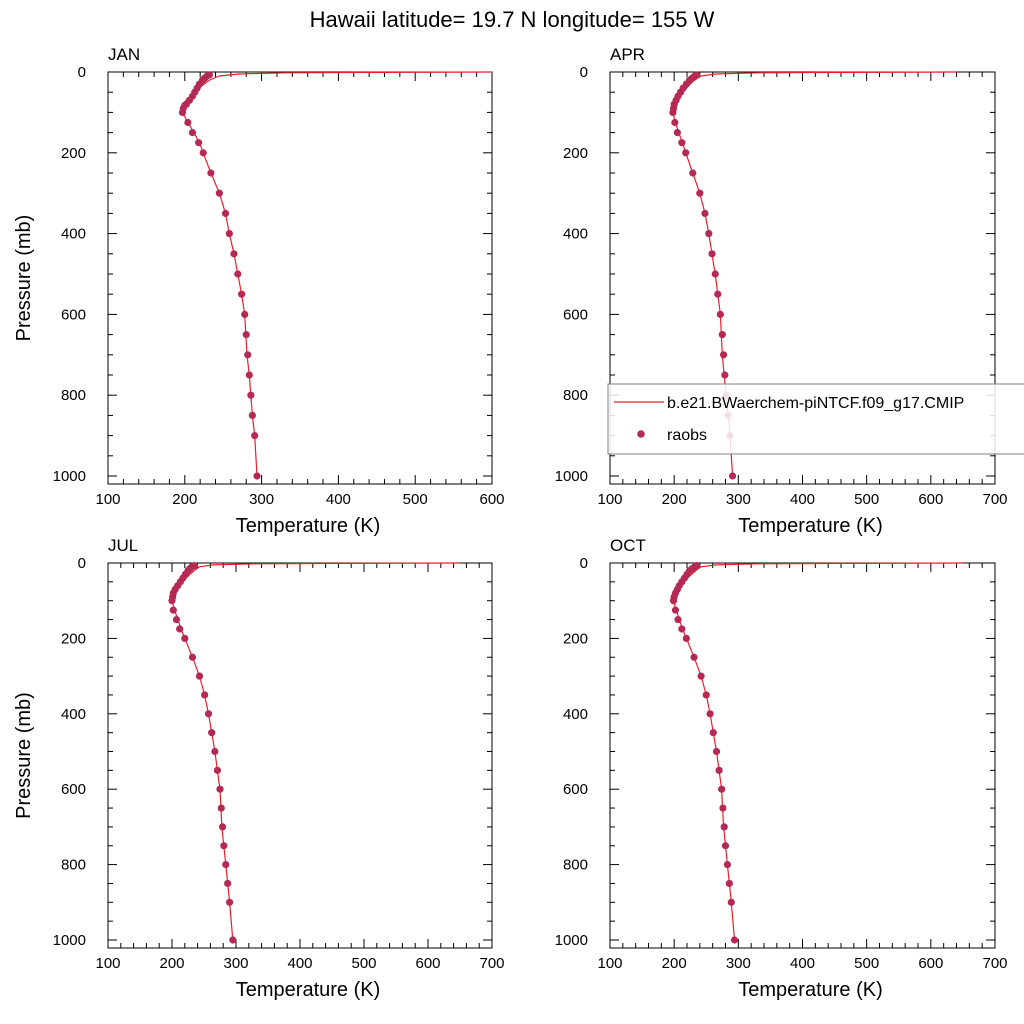 The height and width of the screenshot is (1024, 1024). Describe the element at coordinates (627, 54) in the screenshot. I see `panel-title: APR` at that location.